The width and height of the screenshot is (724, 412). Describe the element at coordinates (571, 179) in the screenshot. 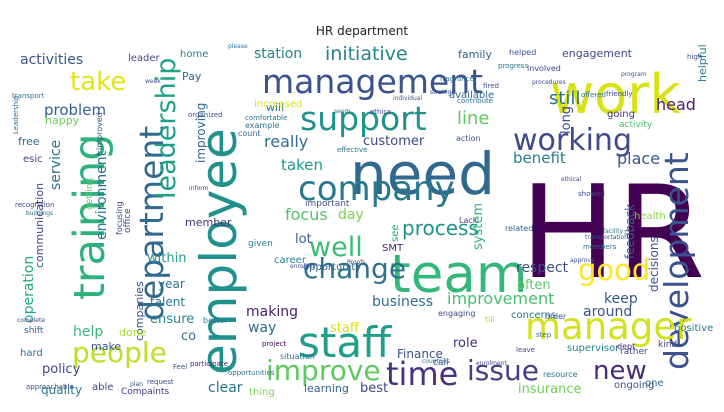

I see `word-ethical: ethical` at that location.